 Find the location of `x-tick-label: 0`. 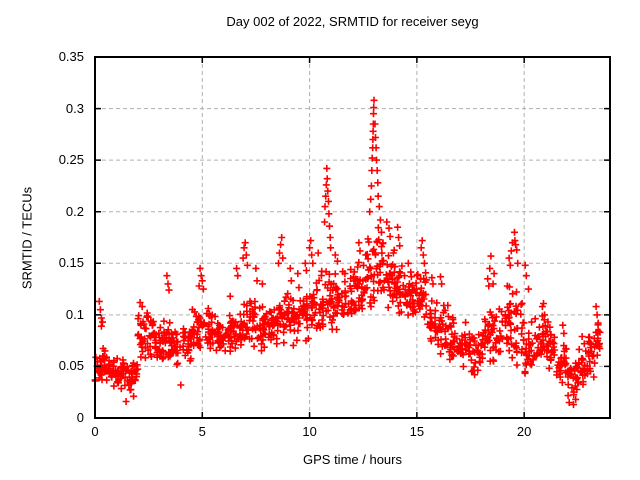

x-tick-label: 0 is located at coordinates (95, 431).